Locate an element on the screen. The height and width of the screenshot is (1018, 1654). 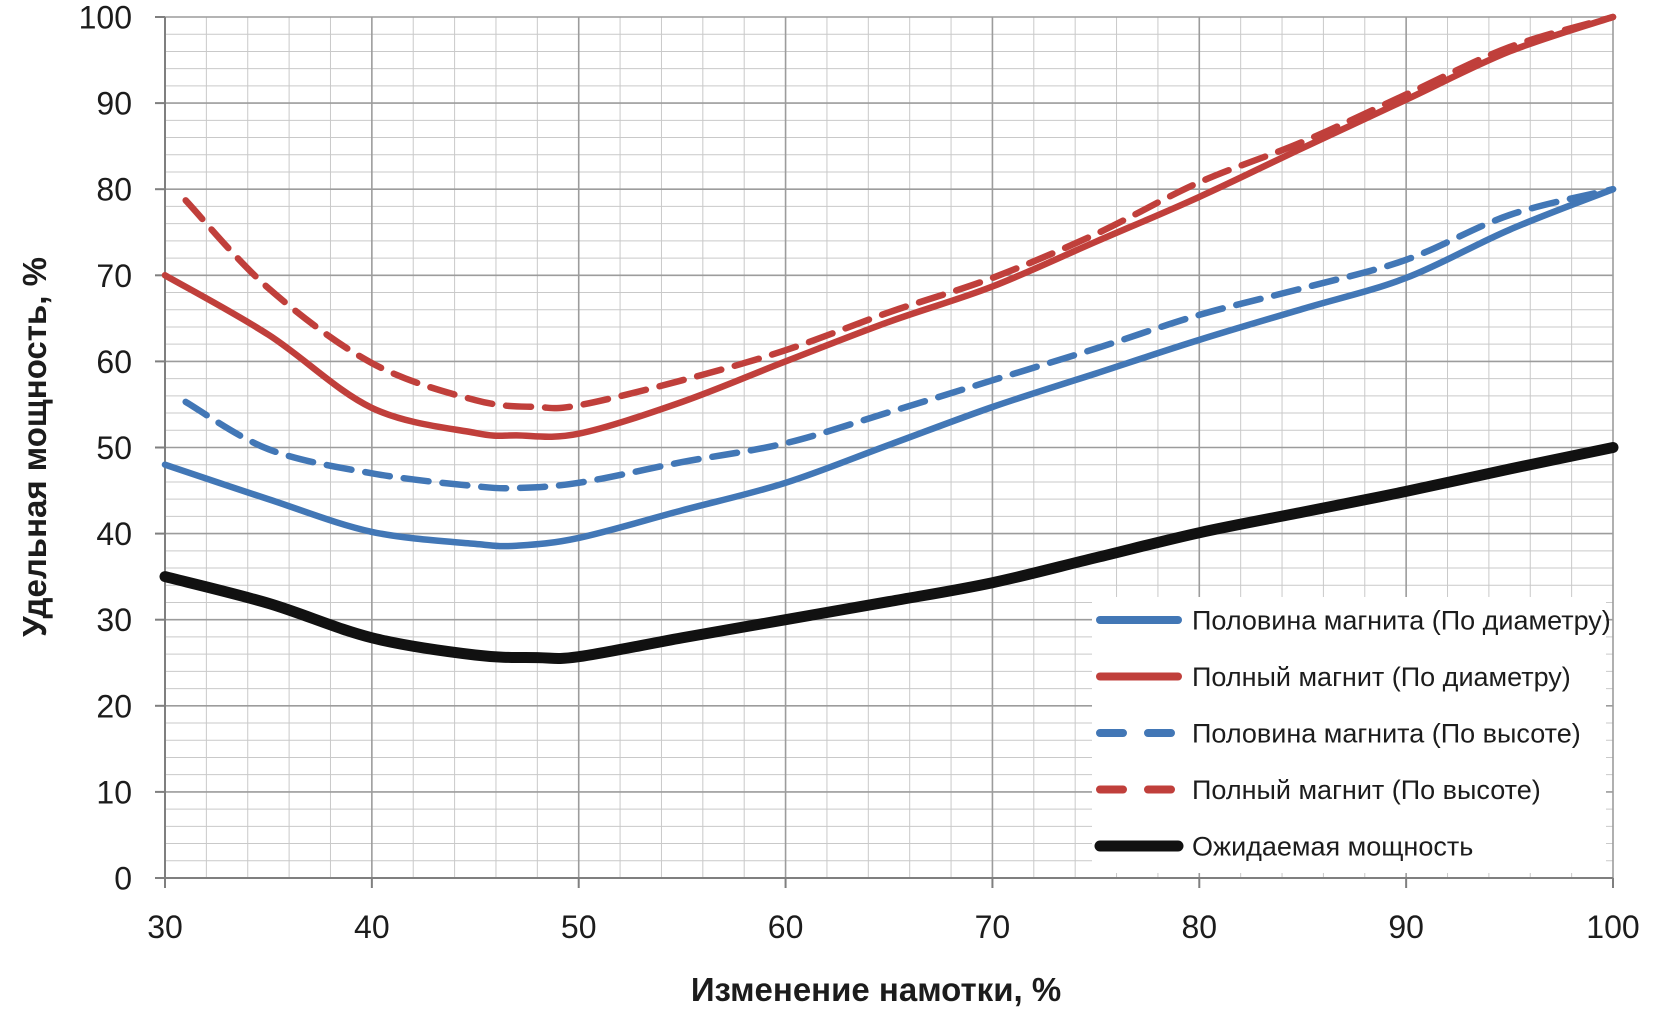
legend-label-half-magnet-diameter: Половина магнита (По диаметру) is located at coordinates (1401, 621).